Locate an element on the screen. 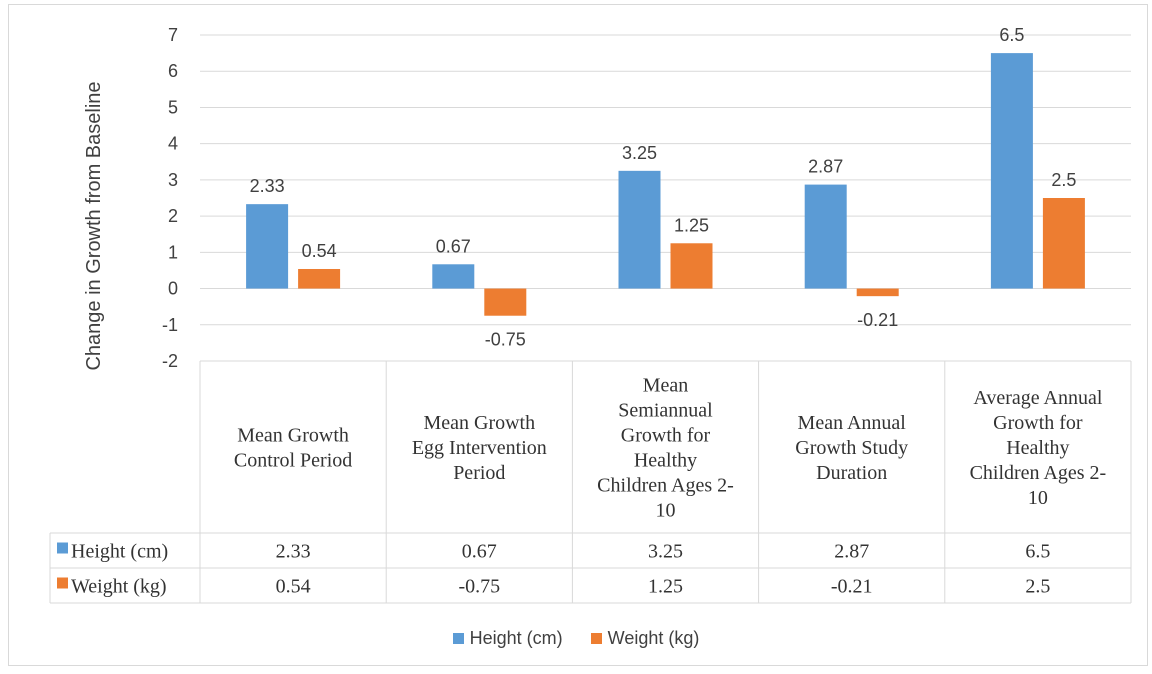 The image size is (1152, 674). category-label-0: Mean Growth is located at coordinates (293, 436).